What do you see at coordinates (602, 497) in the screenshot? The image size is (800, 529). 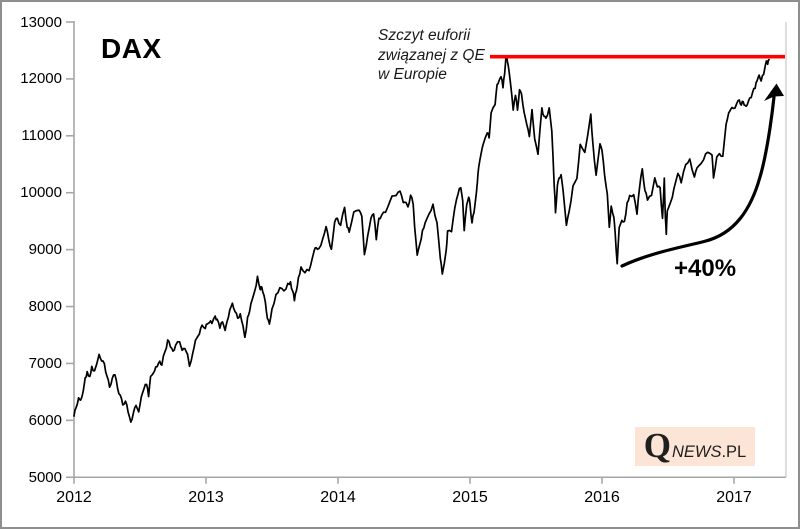 I see `x-tick-label-2016: 2016` at bounding box center [602, 497].